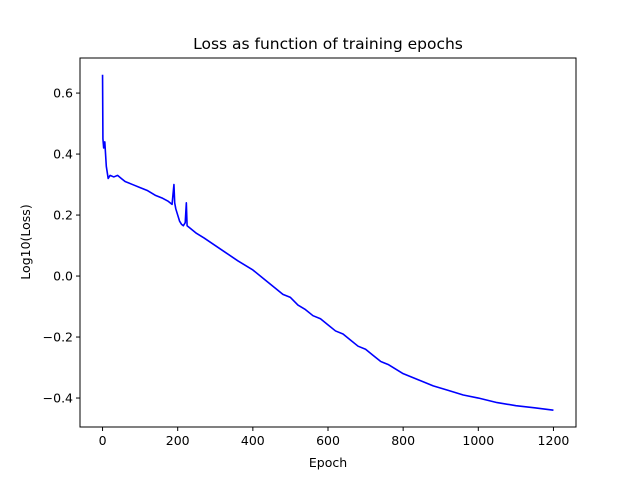 This screenshot has width=640, height=480. What do you see at coordinates (63, 276) in the screenshot?
I see `y-tick-label: 0.0` at bounding box center [63, 276].